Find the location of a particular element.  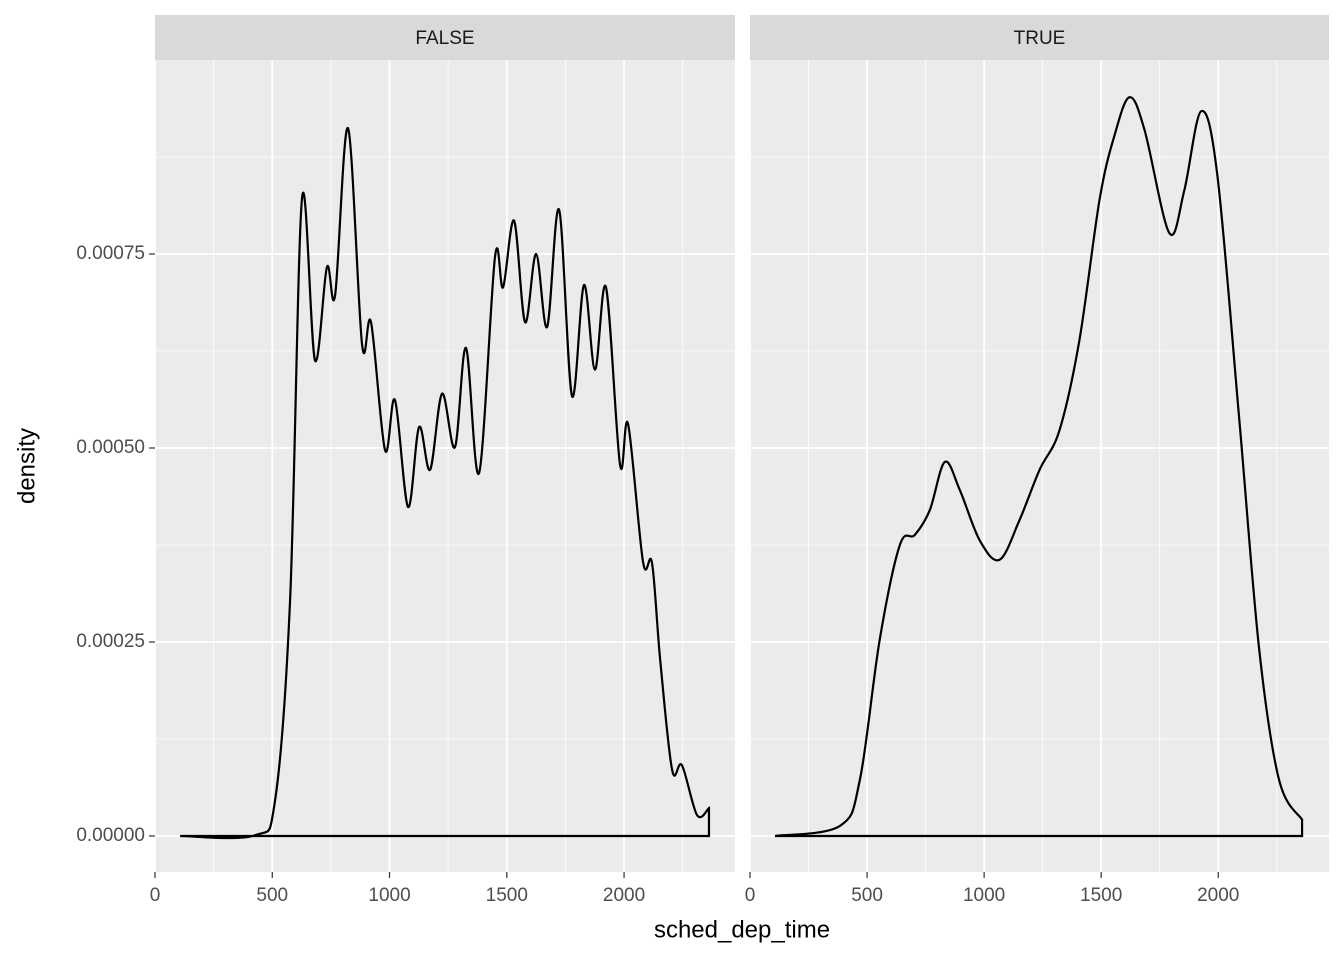

y-axis-title: density is located at coordinates (26, 466).